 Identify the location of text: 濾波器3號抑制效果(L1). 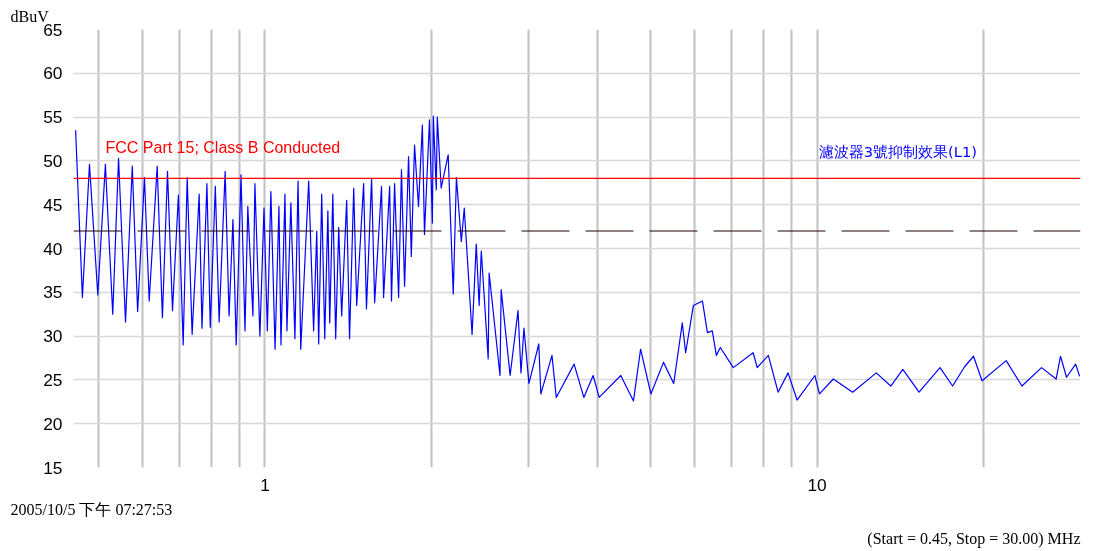
(897, 152).